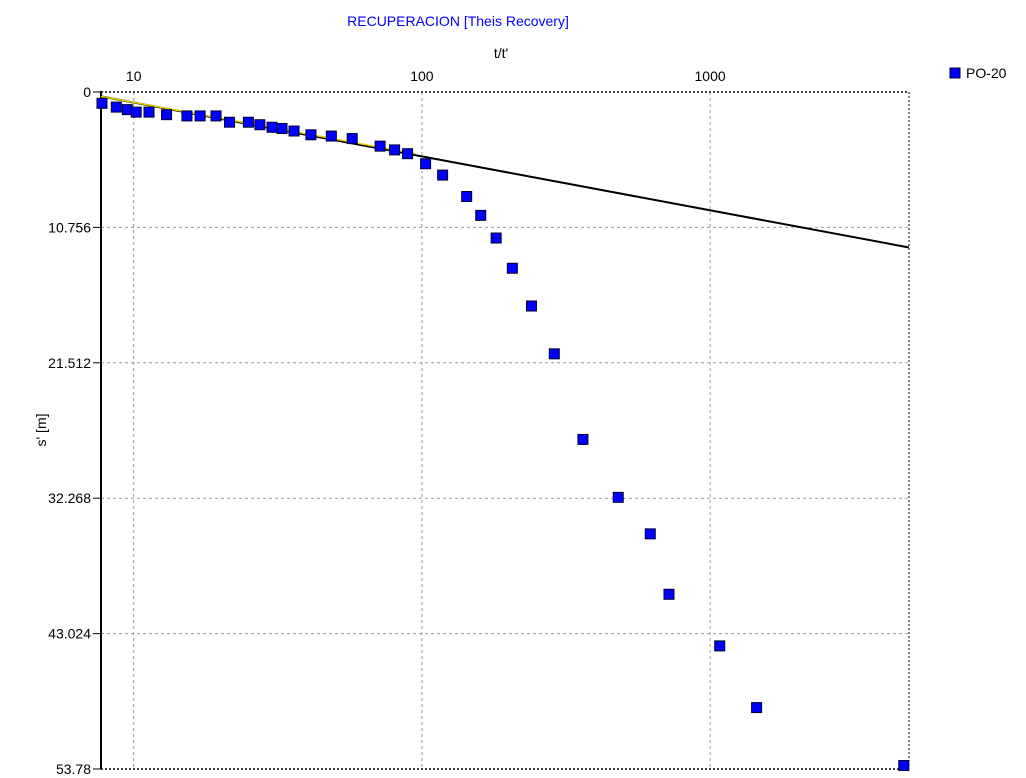  What do you see at coordinates (134, 76) in the screenshot?
I see `x-tick-label-10: 10` at bounding box center [134, 76].